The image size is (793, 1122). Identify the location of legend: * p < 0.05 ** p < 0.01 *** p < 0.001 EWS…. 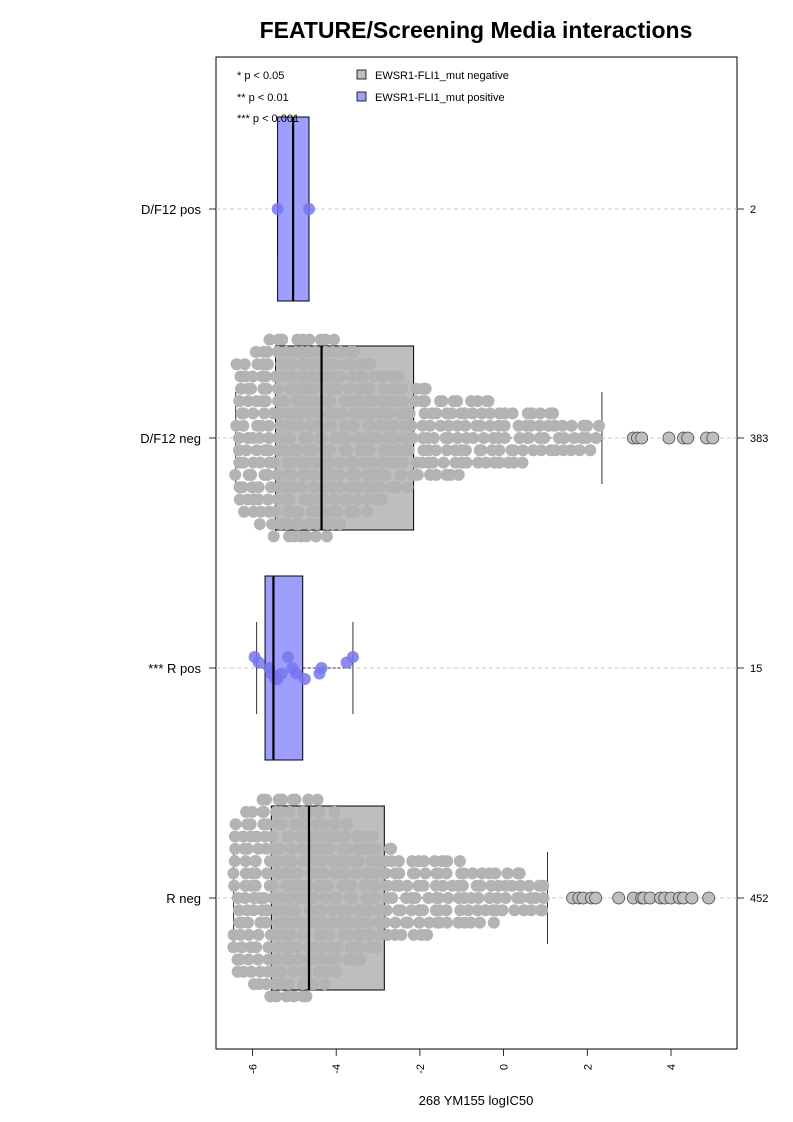
(373, 97).